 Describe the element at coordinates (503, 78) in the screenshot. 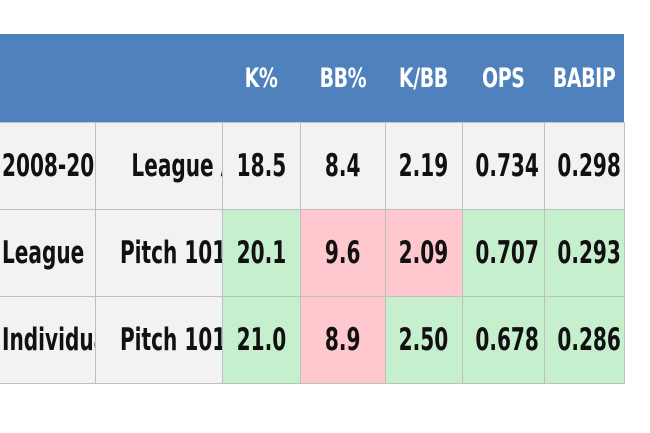

I see `header-cell-ops: OPS` at that location.